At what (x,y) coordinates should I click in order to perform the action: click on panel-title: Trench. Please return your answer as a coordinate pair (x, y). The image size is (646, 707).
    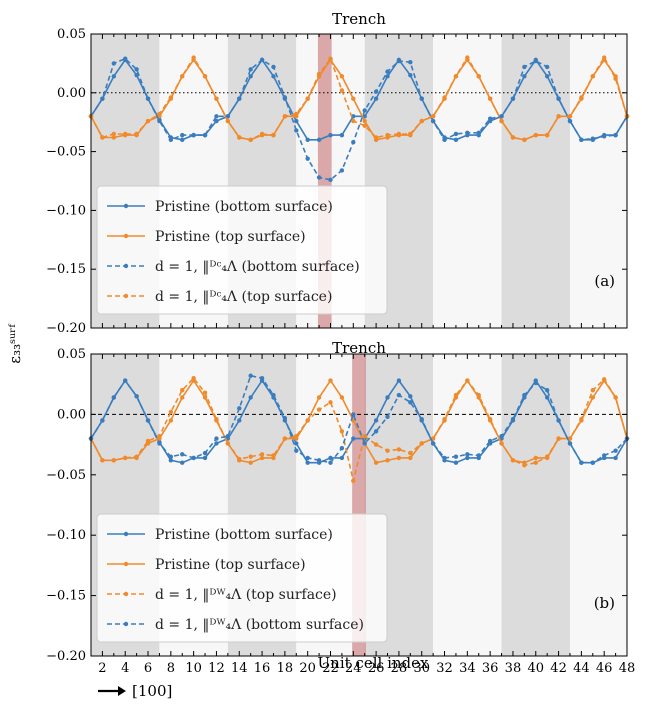
    Looking at the image, I should click on (359, 348).